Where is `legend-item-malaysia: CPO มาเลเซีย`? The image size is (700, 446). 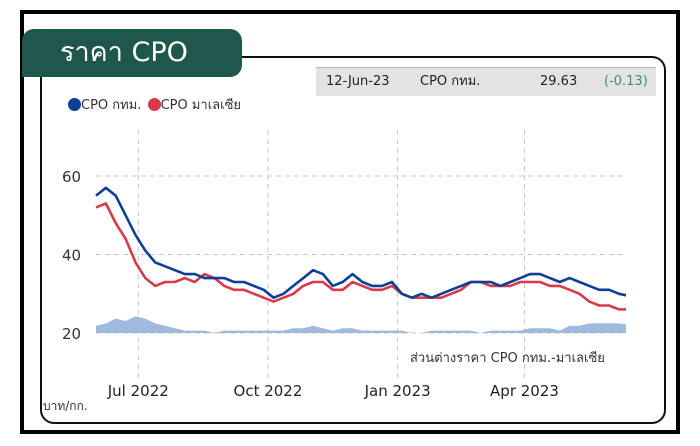 legend-item-malaysia: CPO มาเลเซีย is located at coordinates (194, 105).